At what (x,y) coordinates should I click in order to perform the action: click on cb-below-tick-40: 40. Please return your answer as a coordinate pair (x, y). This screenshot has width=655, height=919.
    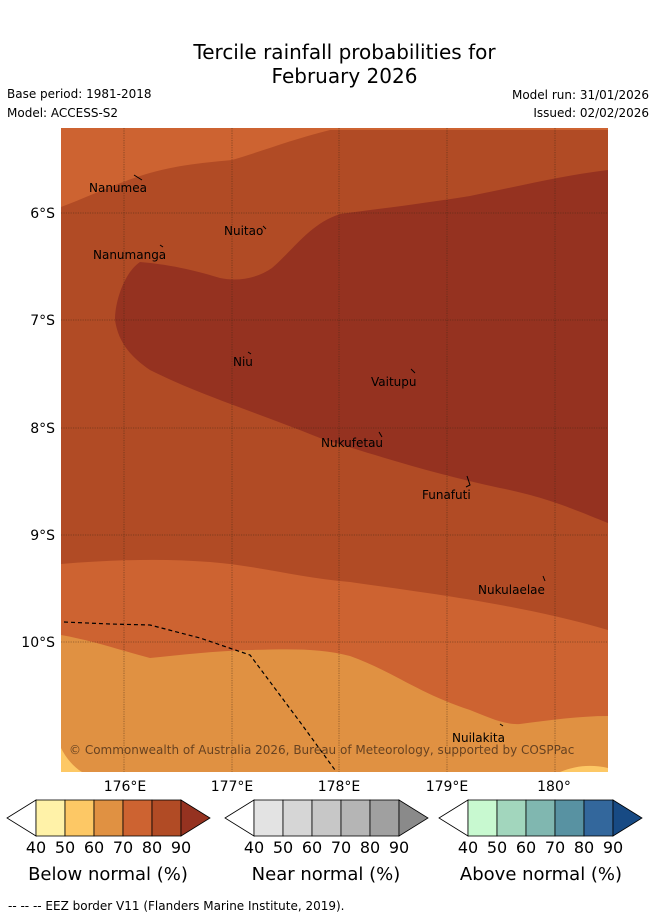
    Looking at the image, I should click on (36, 847).